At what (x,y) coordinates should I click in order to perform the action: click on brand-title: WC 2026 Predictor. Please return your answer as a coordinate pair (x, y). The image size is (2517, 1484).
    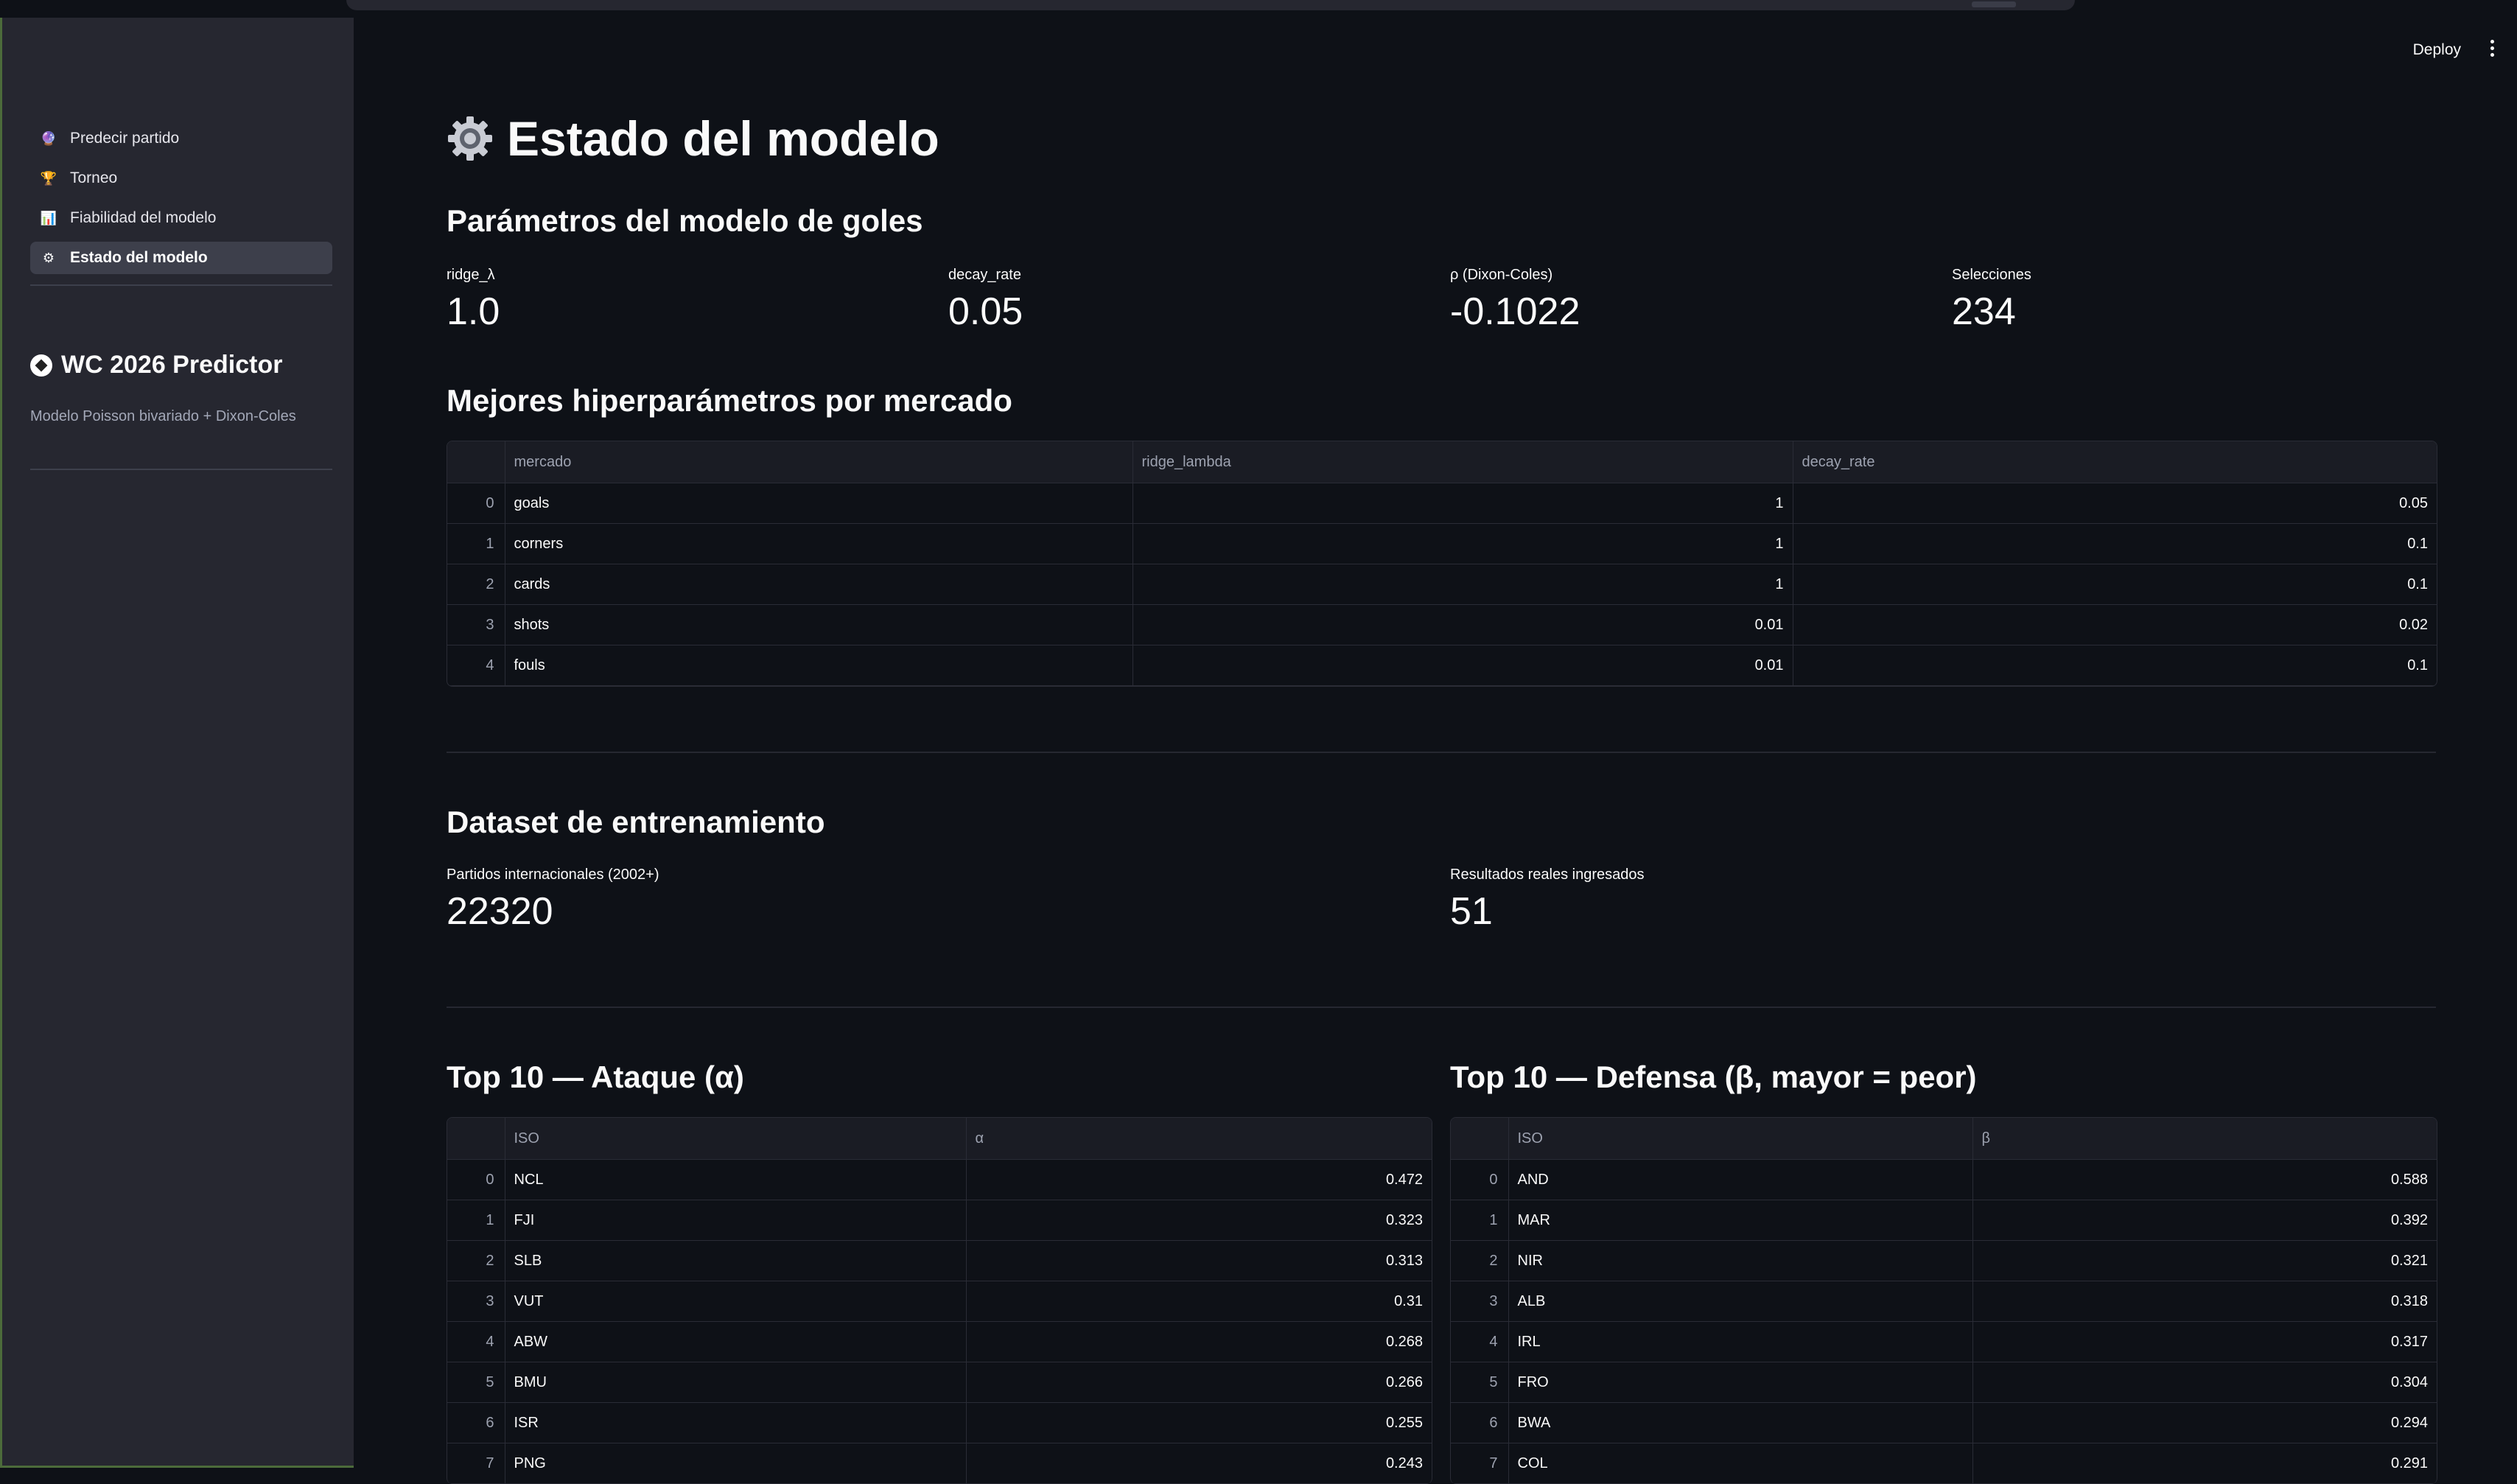
    Looking at the image, I should click on (172, 365).